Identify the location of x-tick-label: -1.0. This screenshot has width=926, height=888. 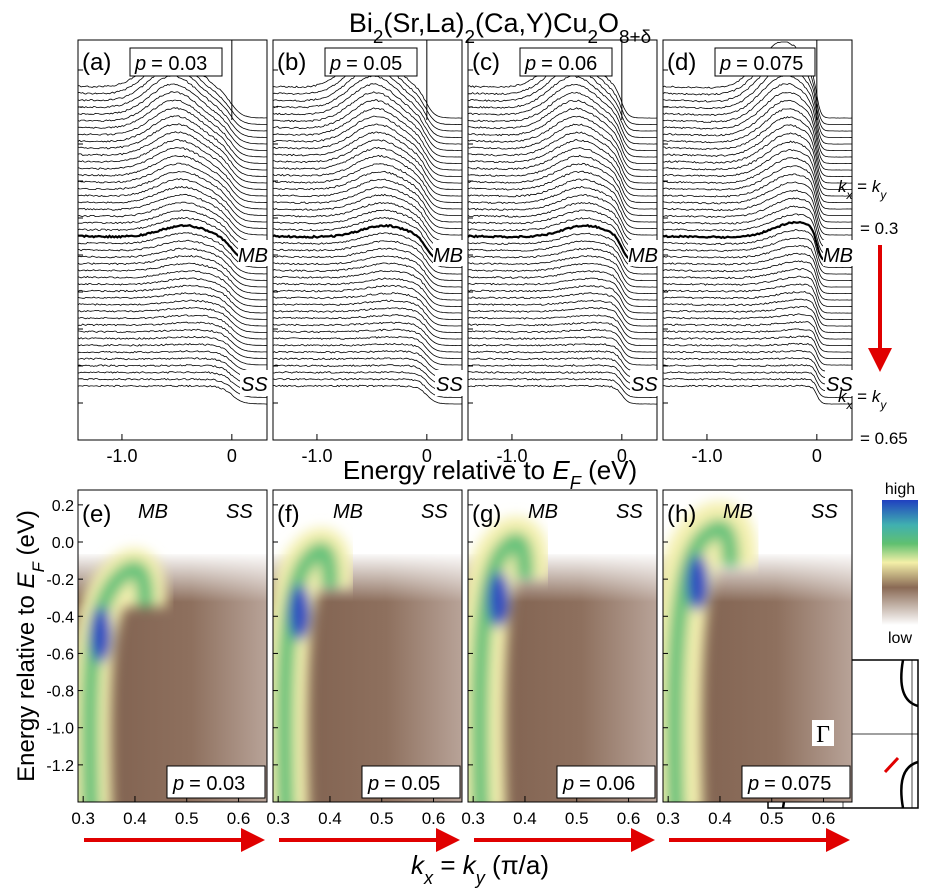
(316, 456).